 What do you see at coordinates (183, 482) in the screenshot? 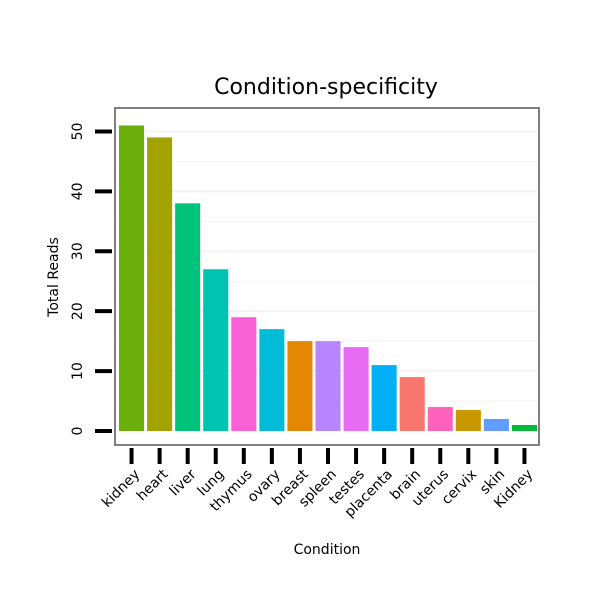
I see `x-tick-label: liver` at bounding box center [183, 482].